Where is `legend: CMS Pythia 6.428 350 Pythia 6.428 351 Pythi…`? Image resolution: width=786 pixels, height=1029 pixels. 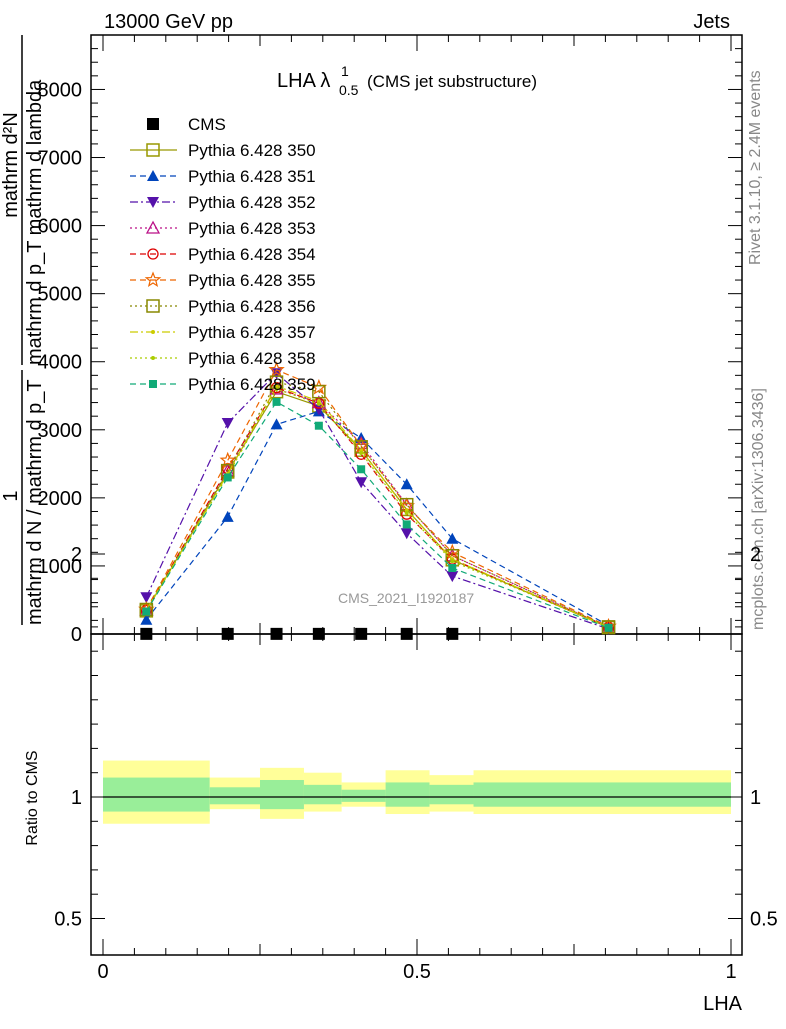
legend: CMS Pythia 6.428 350 Pythia 6.428 351 Pythi… is located at coordinates (223, 254).